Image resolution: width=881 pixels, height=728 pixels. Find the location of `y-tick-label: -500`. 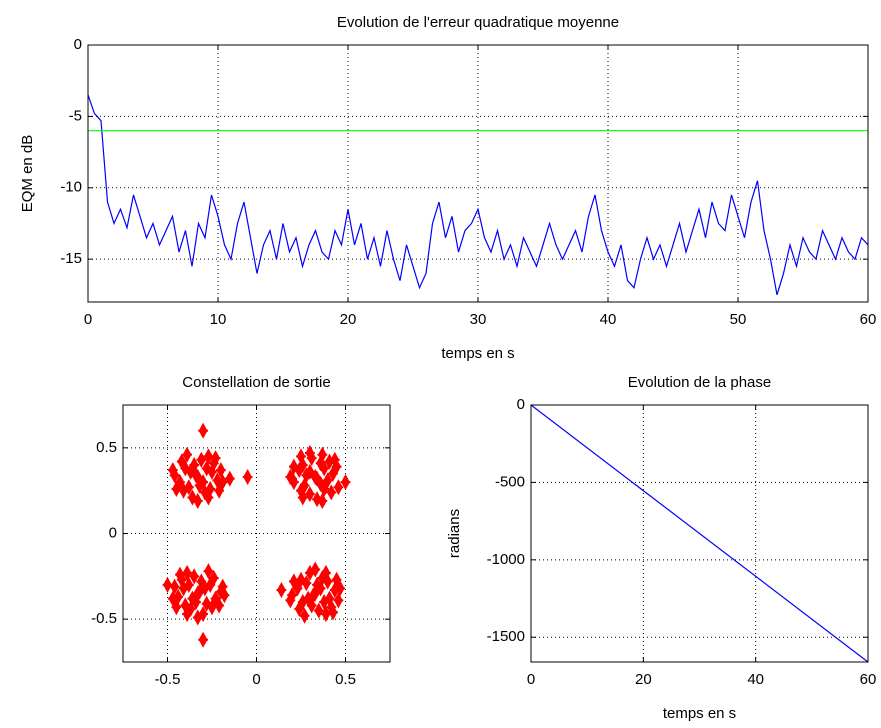

y-tick-label: -500 is located at coordinates (510, 481).